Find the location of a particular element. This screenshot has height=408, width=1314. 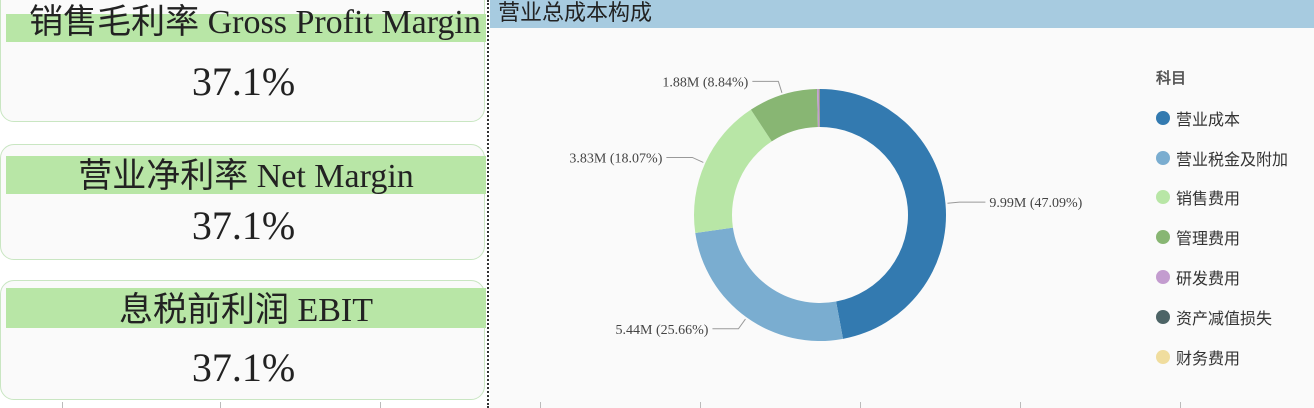

data-label: 9.99M (47.09%) is located at coordinates (1035, 203).